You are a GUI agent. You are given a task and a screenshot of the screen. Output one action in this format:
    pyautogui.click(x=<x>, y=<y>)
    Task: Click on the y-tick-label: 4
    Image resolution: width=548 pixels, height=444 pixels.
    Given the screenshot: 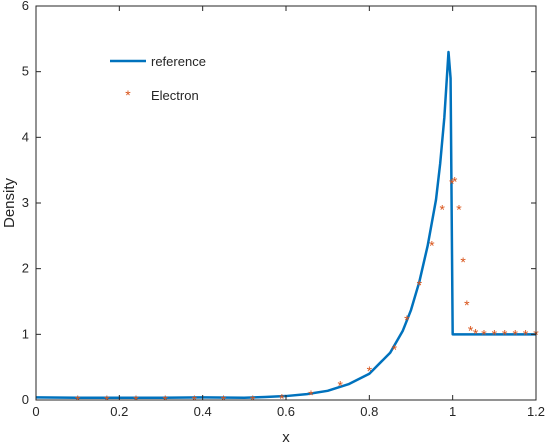 What is the action you would take?
    pyautogui.click(x=25, y=136)
    